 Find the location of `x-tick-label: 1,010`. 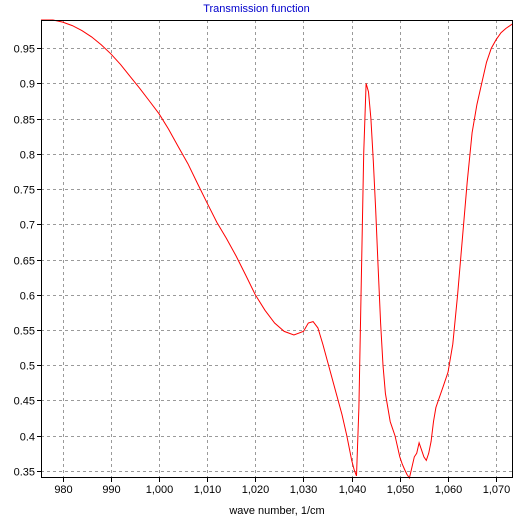

x-tick-label: 1,010 is located at coordinates (208, 490).